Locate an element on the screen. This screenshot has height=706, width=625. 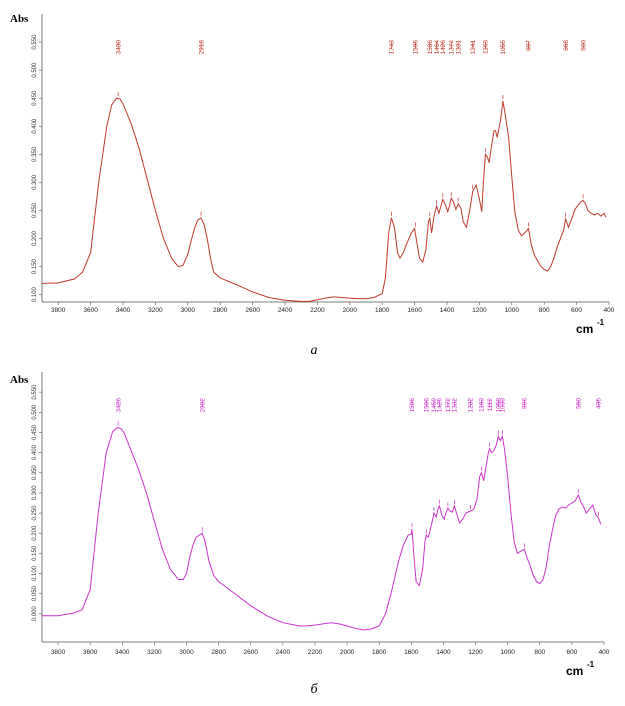
peak-label: 1596 is located at coordinates (412, 405).